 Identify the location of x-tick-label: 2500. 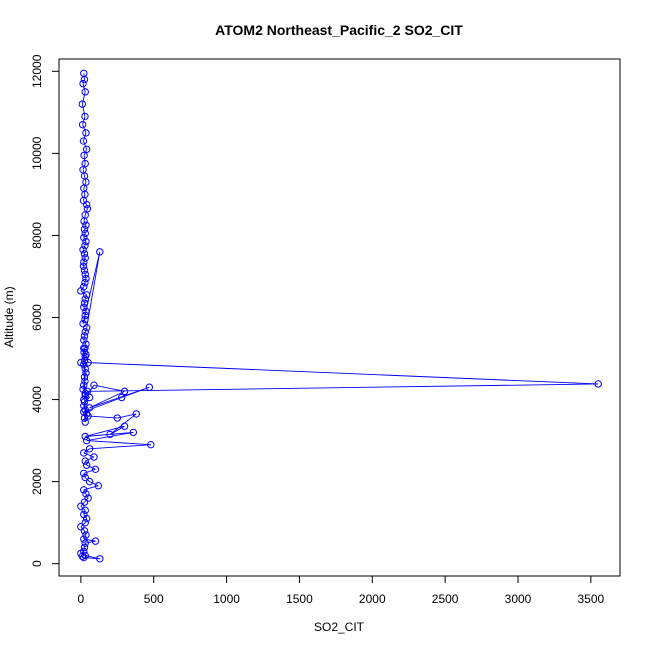
(445, 599).